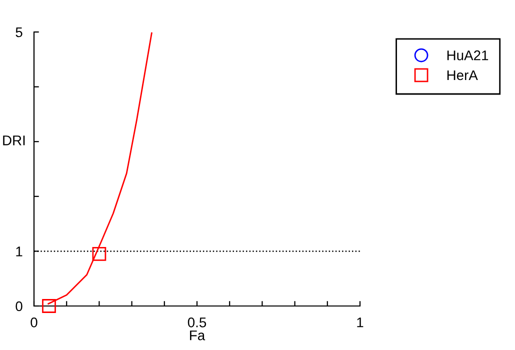 This screenshot has width=515, height=350. Describe the element at coordinates (197, 322) in the screenshot. I see `x-tick-label: 0.5` at that location.